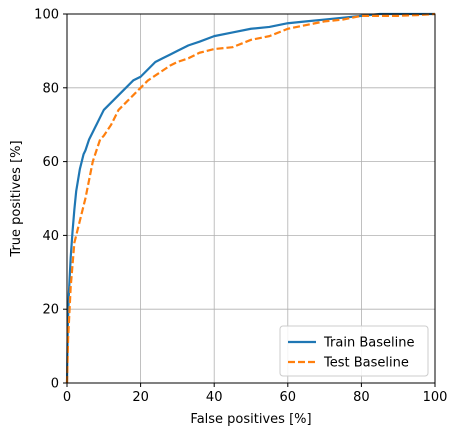 Image resolution: width=458 pixels, height=436 pixels. What do you see at coordinates (50, 236) in the screenshot?
I see `y-tick-label-40: 40` at bounding box center [50, 236].